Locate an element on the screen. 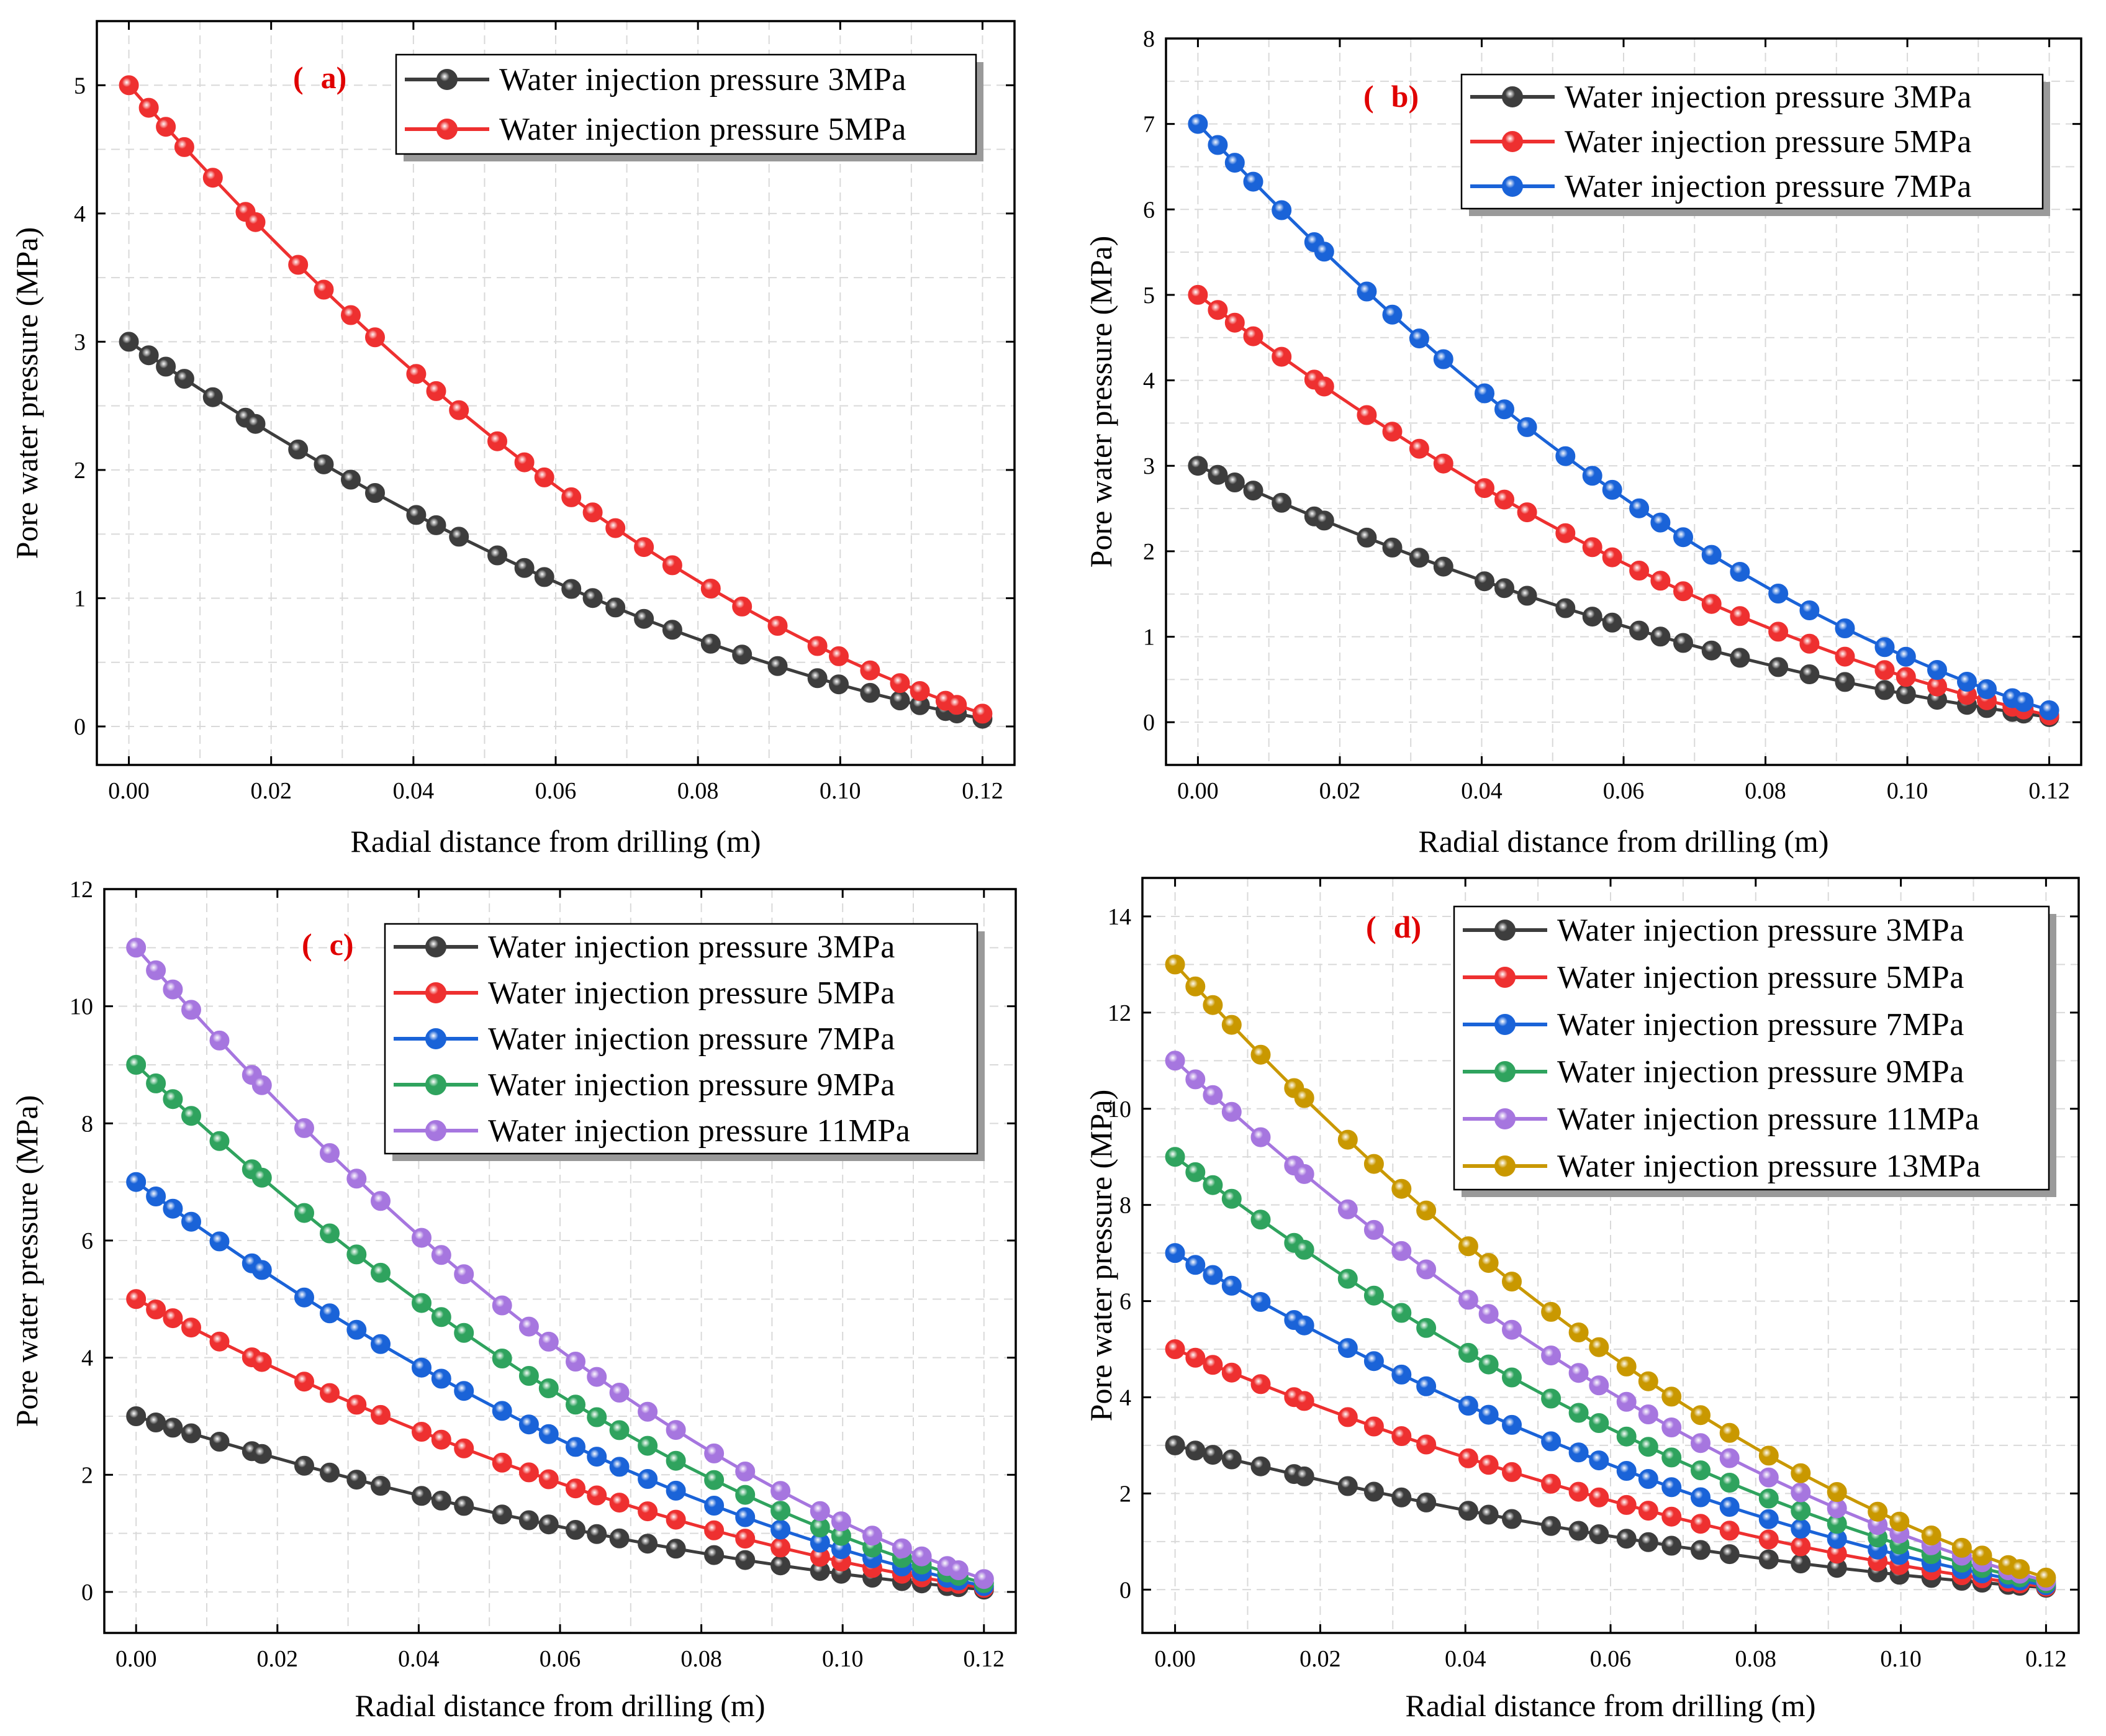 The height and width of the screenshot is (1736, 2106). legend-entry: Water injection pressure 7MPa is located at coordinates (1713, 1024).